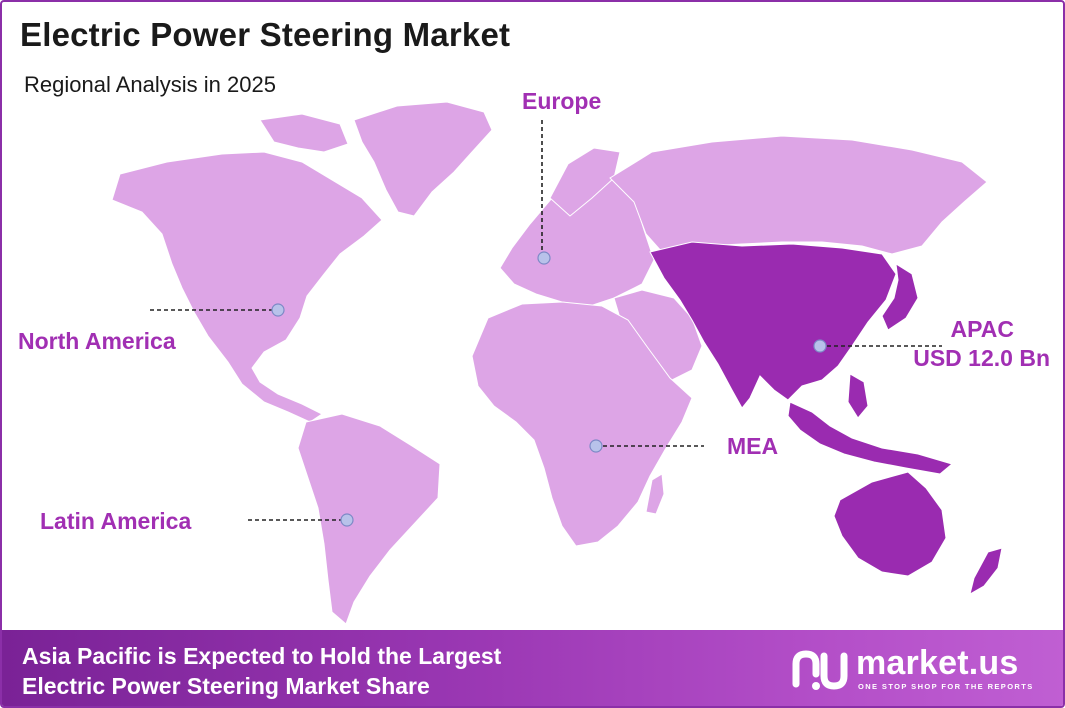 This screenshot has width=1065, height=708. Describe the element at coordinates (247, 287) in the screenshot. I see `map-region-north-america` at that location.